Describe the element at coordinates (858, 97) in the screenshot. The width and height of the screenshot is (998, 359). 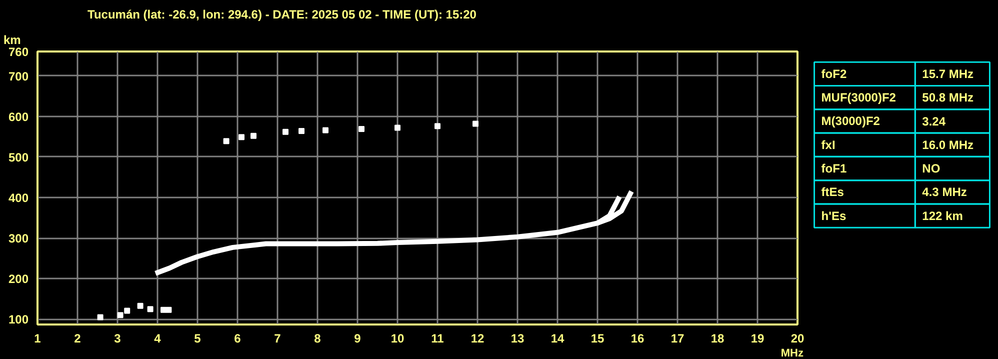
I see `text: MUF(3000)F2` at that location.